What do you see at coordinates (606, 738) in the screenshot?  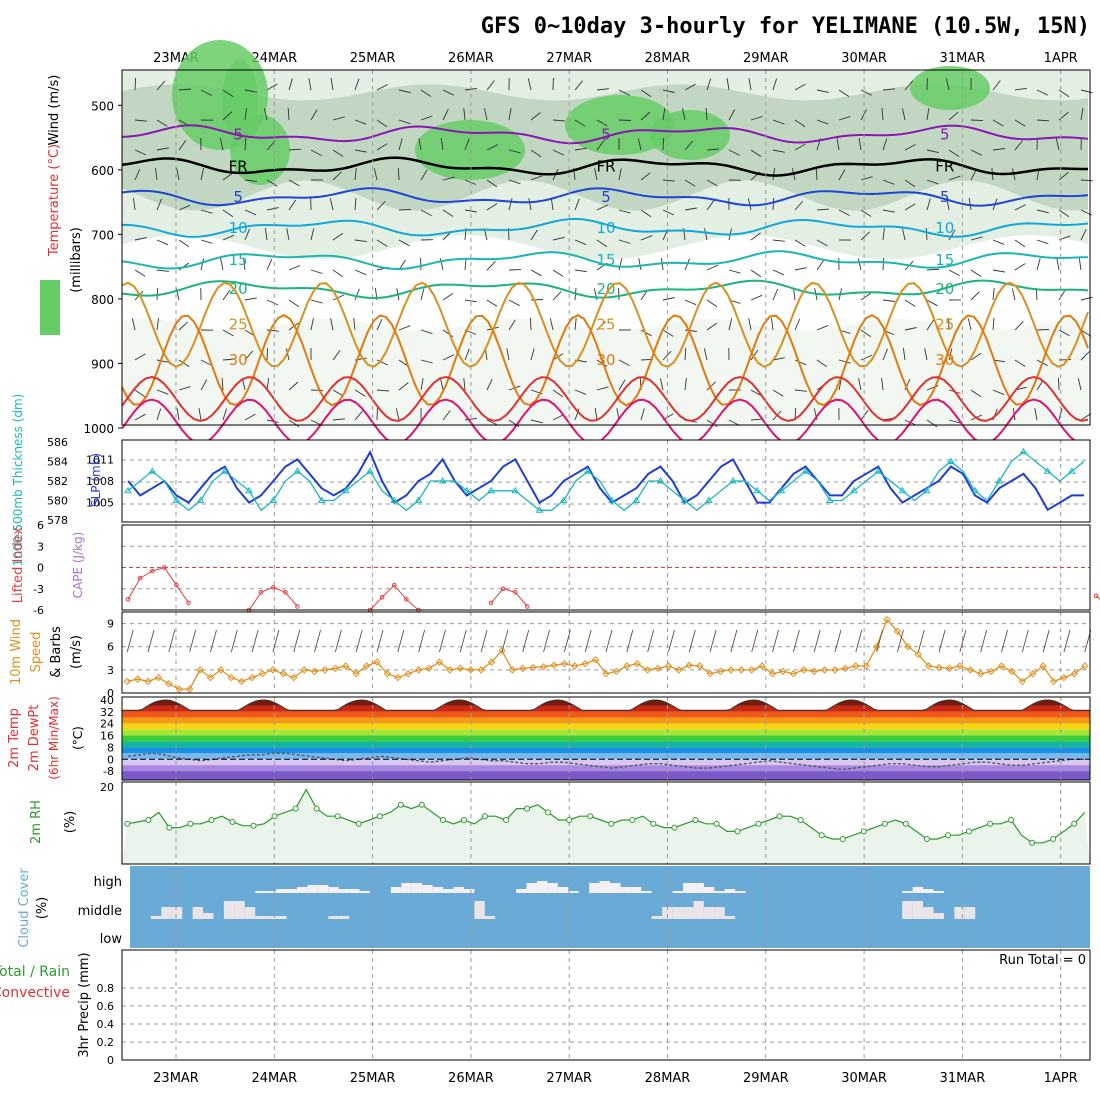 I see `temp-color-band` at bounding box center [606, 738].